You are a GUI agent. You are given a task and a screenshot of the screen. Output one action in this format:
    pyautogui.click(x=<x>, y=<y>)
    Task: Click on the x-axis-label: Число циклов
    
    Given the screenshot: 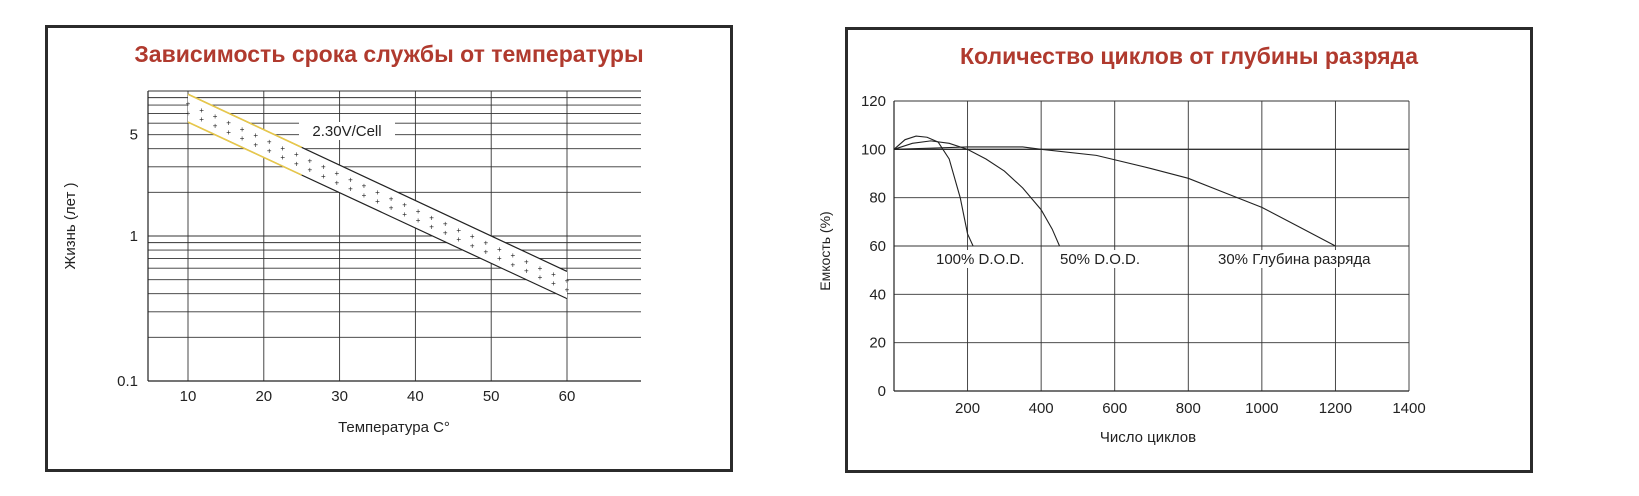 What is the action you would take?
    pyautogui.click(x=1148, y=437)
    